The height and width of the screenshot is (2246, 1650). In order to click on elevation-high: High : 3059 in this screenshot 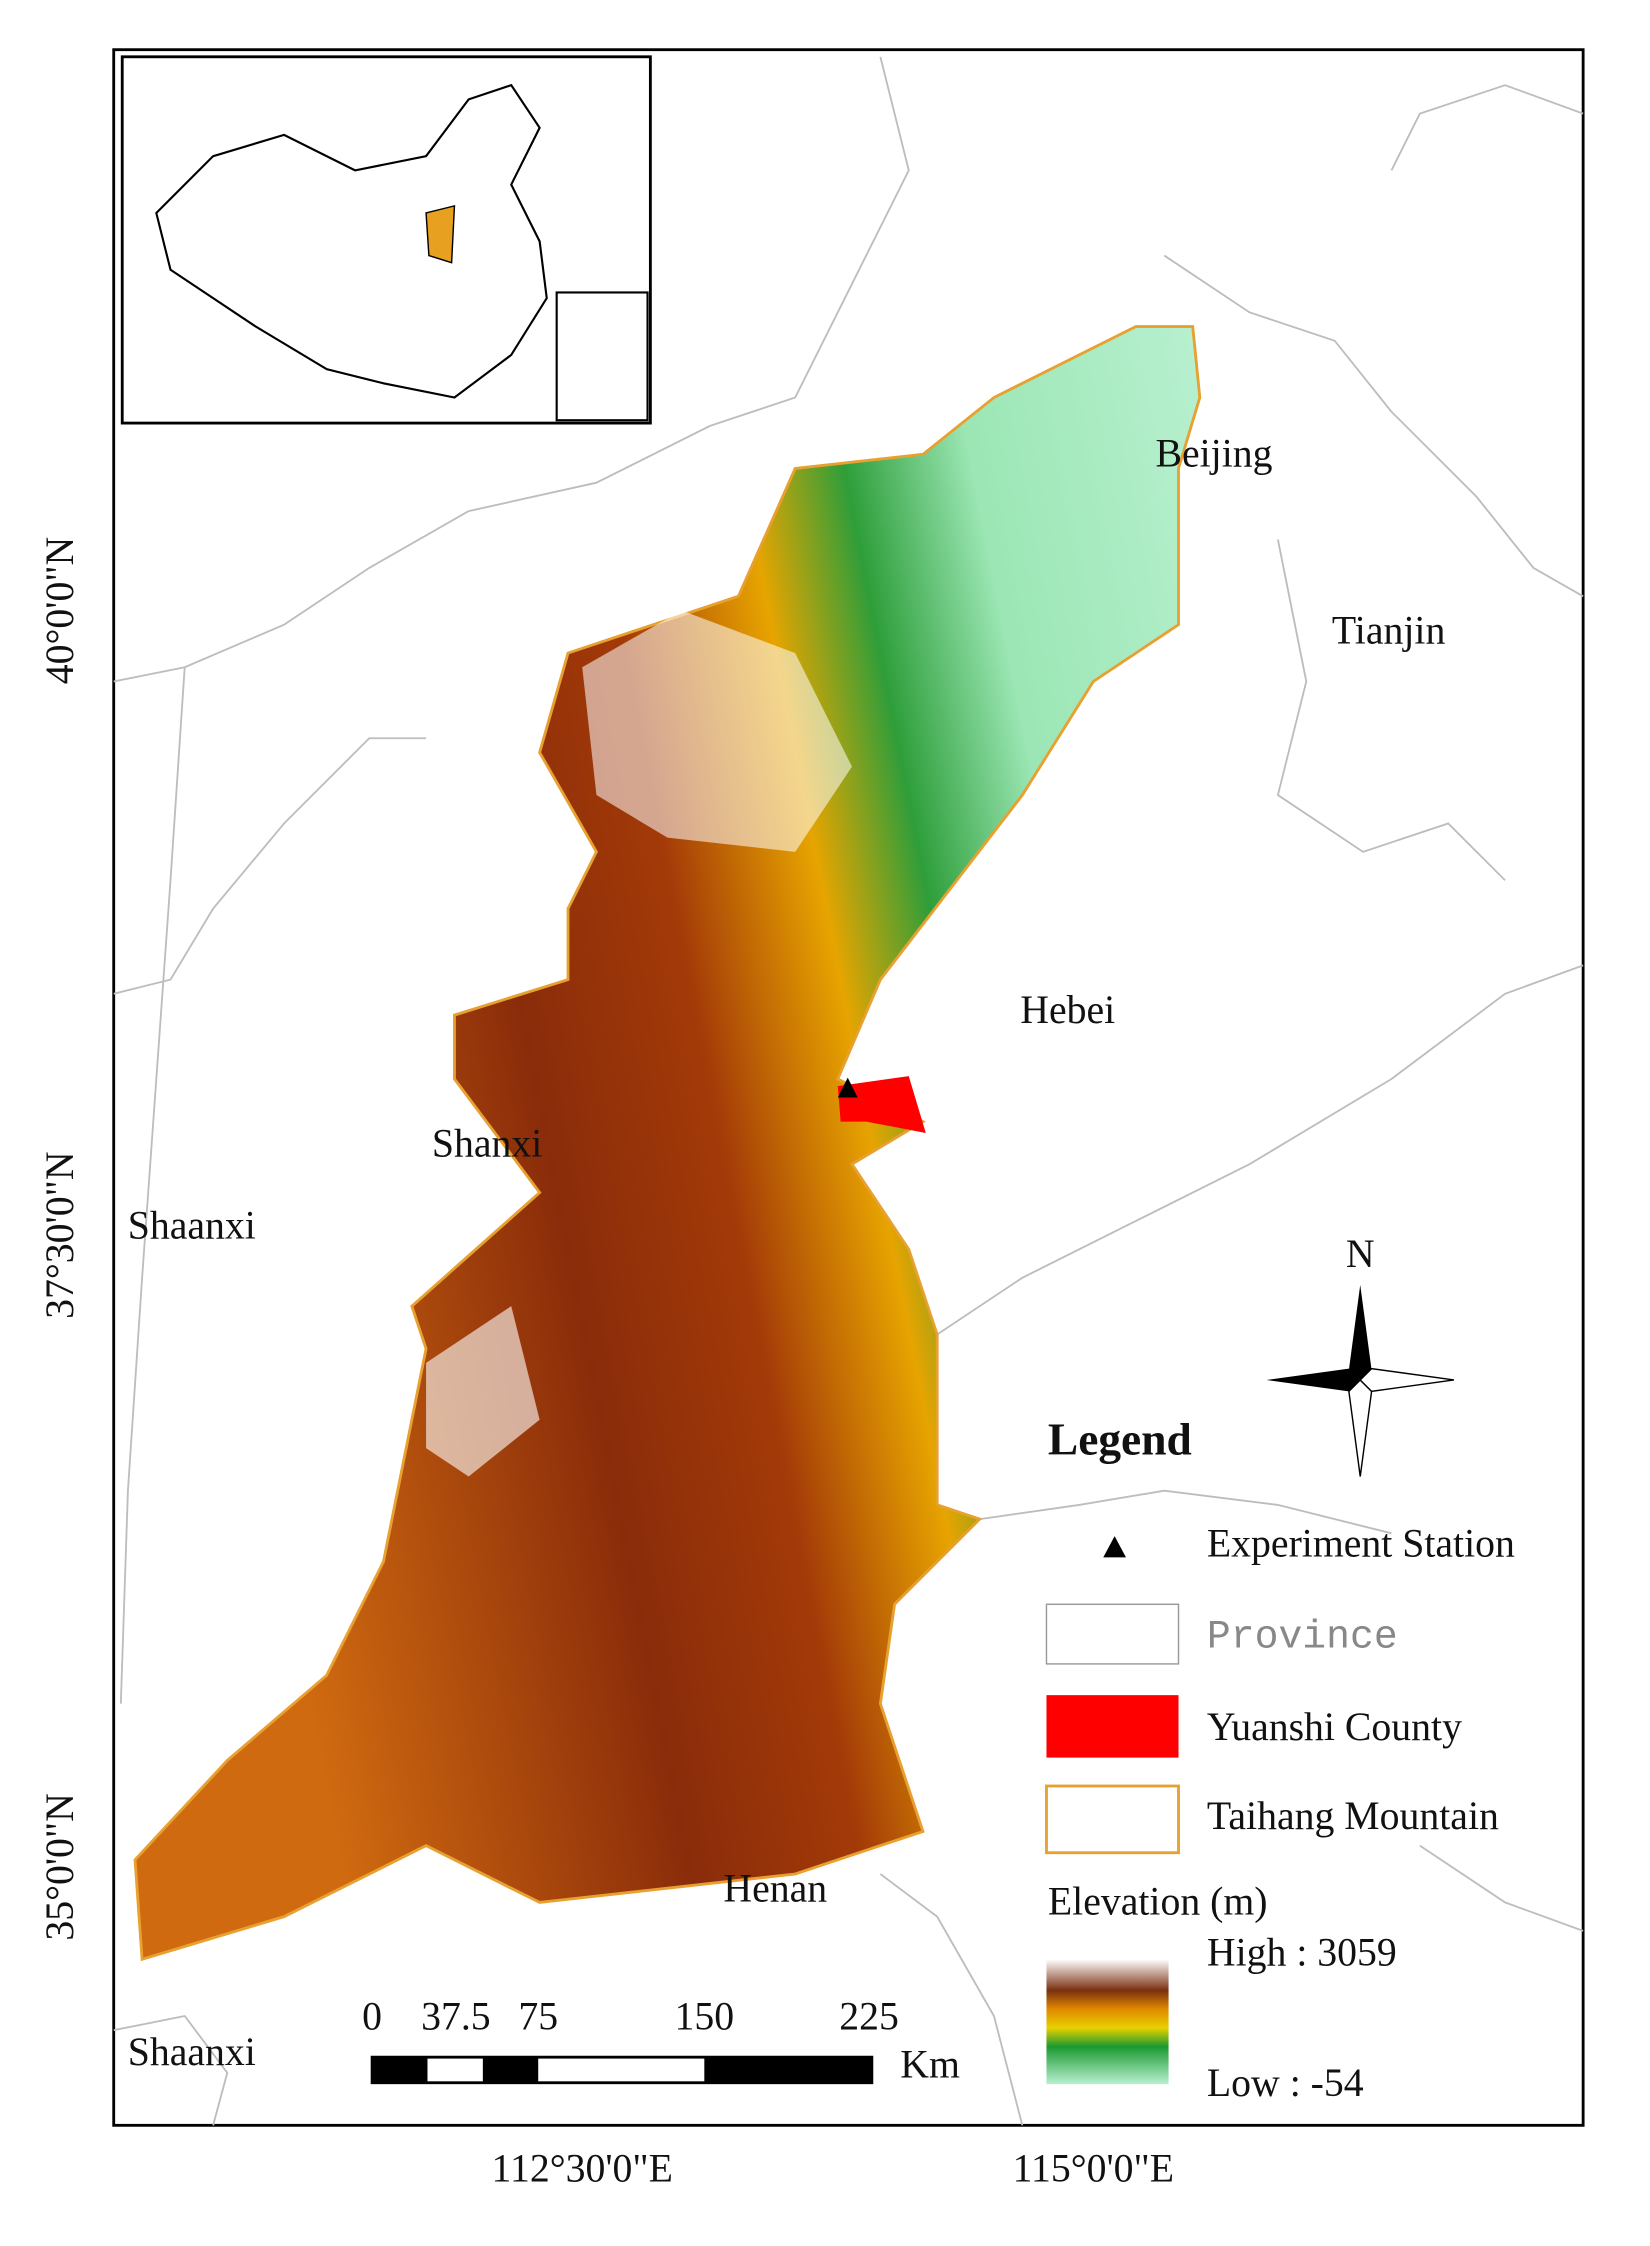, I will do `click(1302, 1953)`.